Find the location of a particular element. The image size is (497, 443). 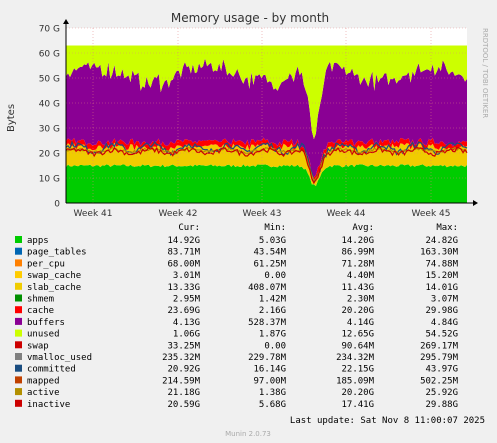

legend-max-unused: 54.52G is located at coordinates (441, 335).